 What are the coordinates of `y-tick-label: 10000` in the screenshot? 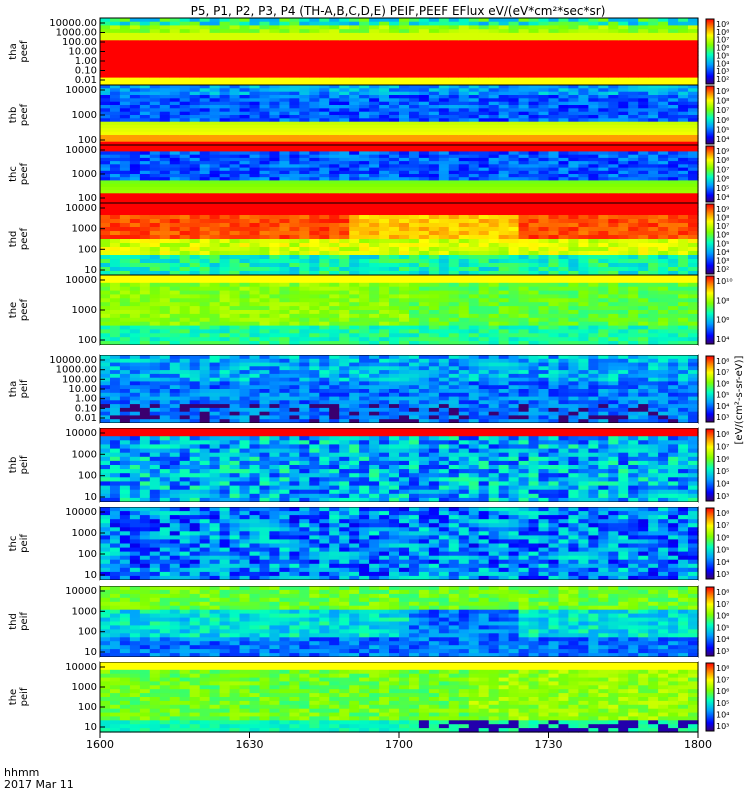 It's located at (81, 90).